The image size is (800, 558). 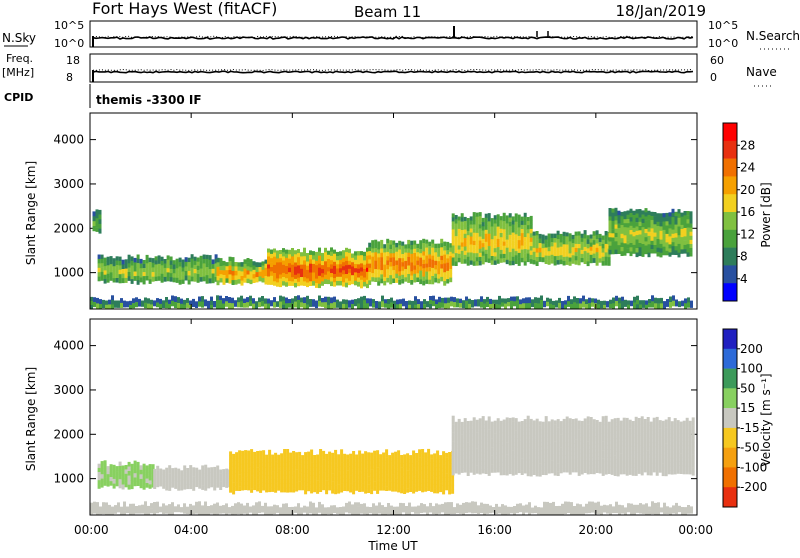 What do you see at coordinates (393, 530) in the screenshot?
I see `xtick-label: 12:00` at bounding box center [393, 530].